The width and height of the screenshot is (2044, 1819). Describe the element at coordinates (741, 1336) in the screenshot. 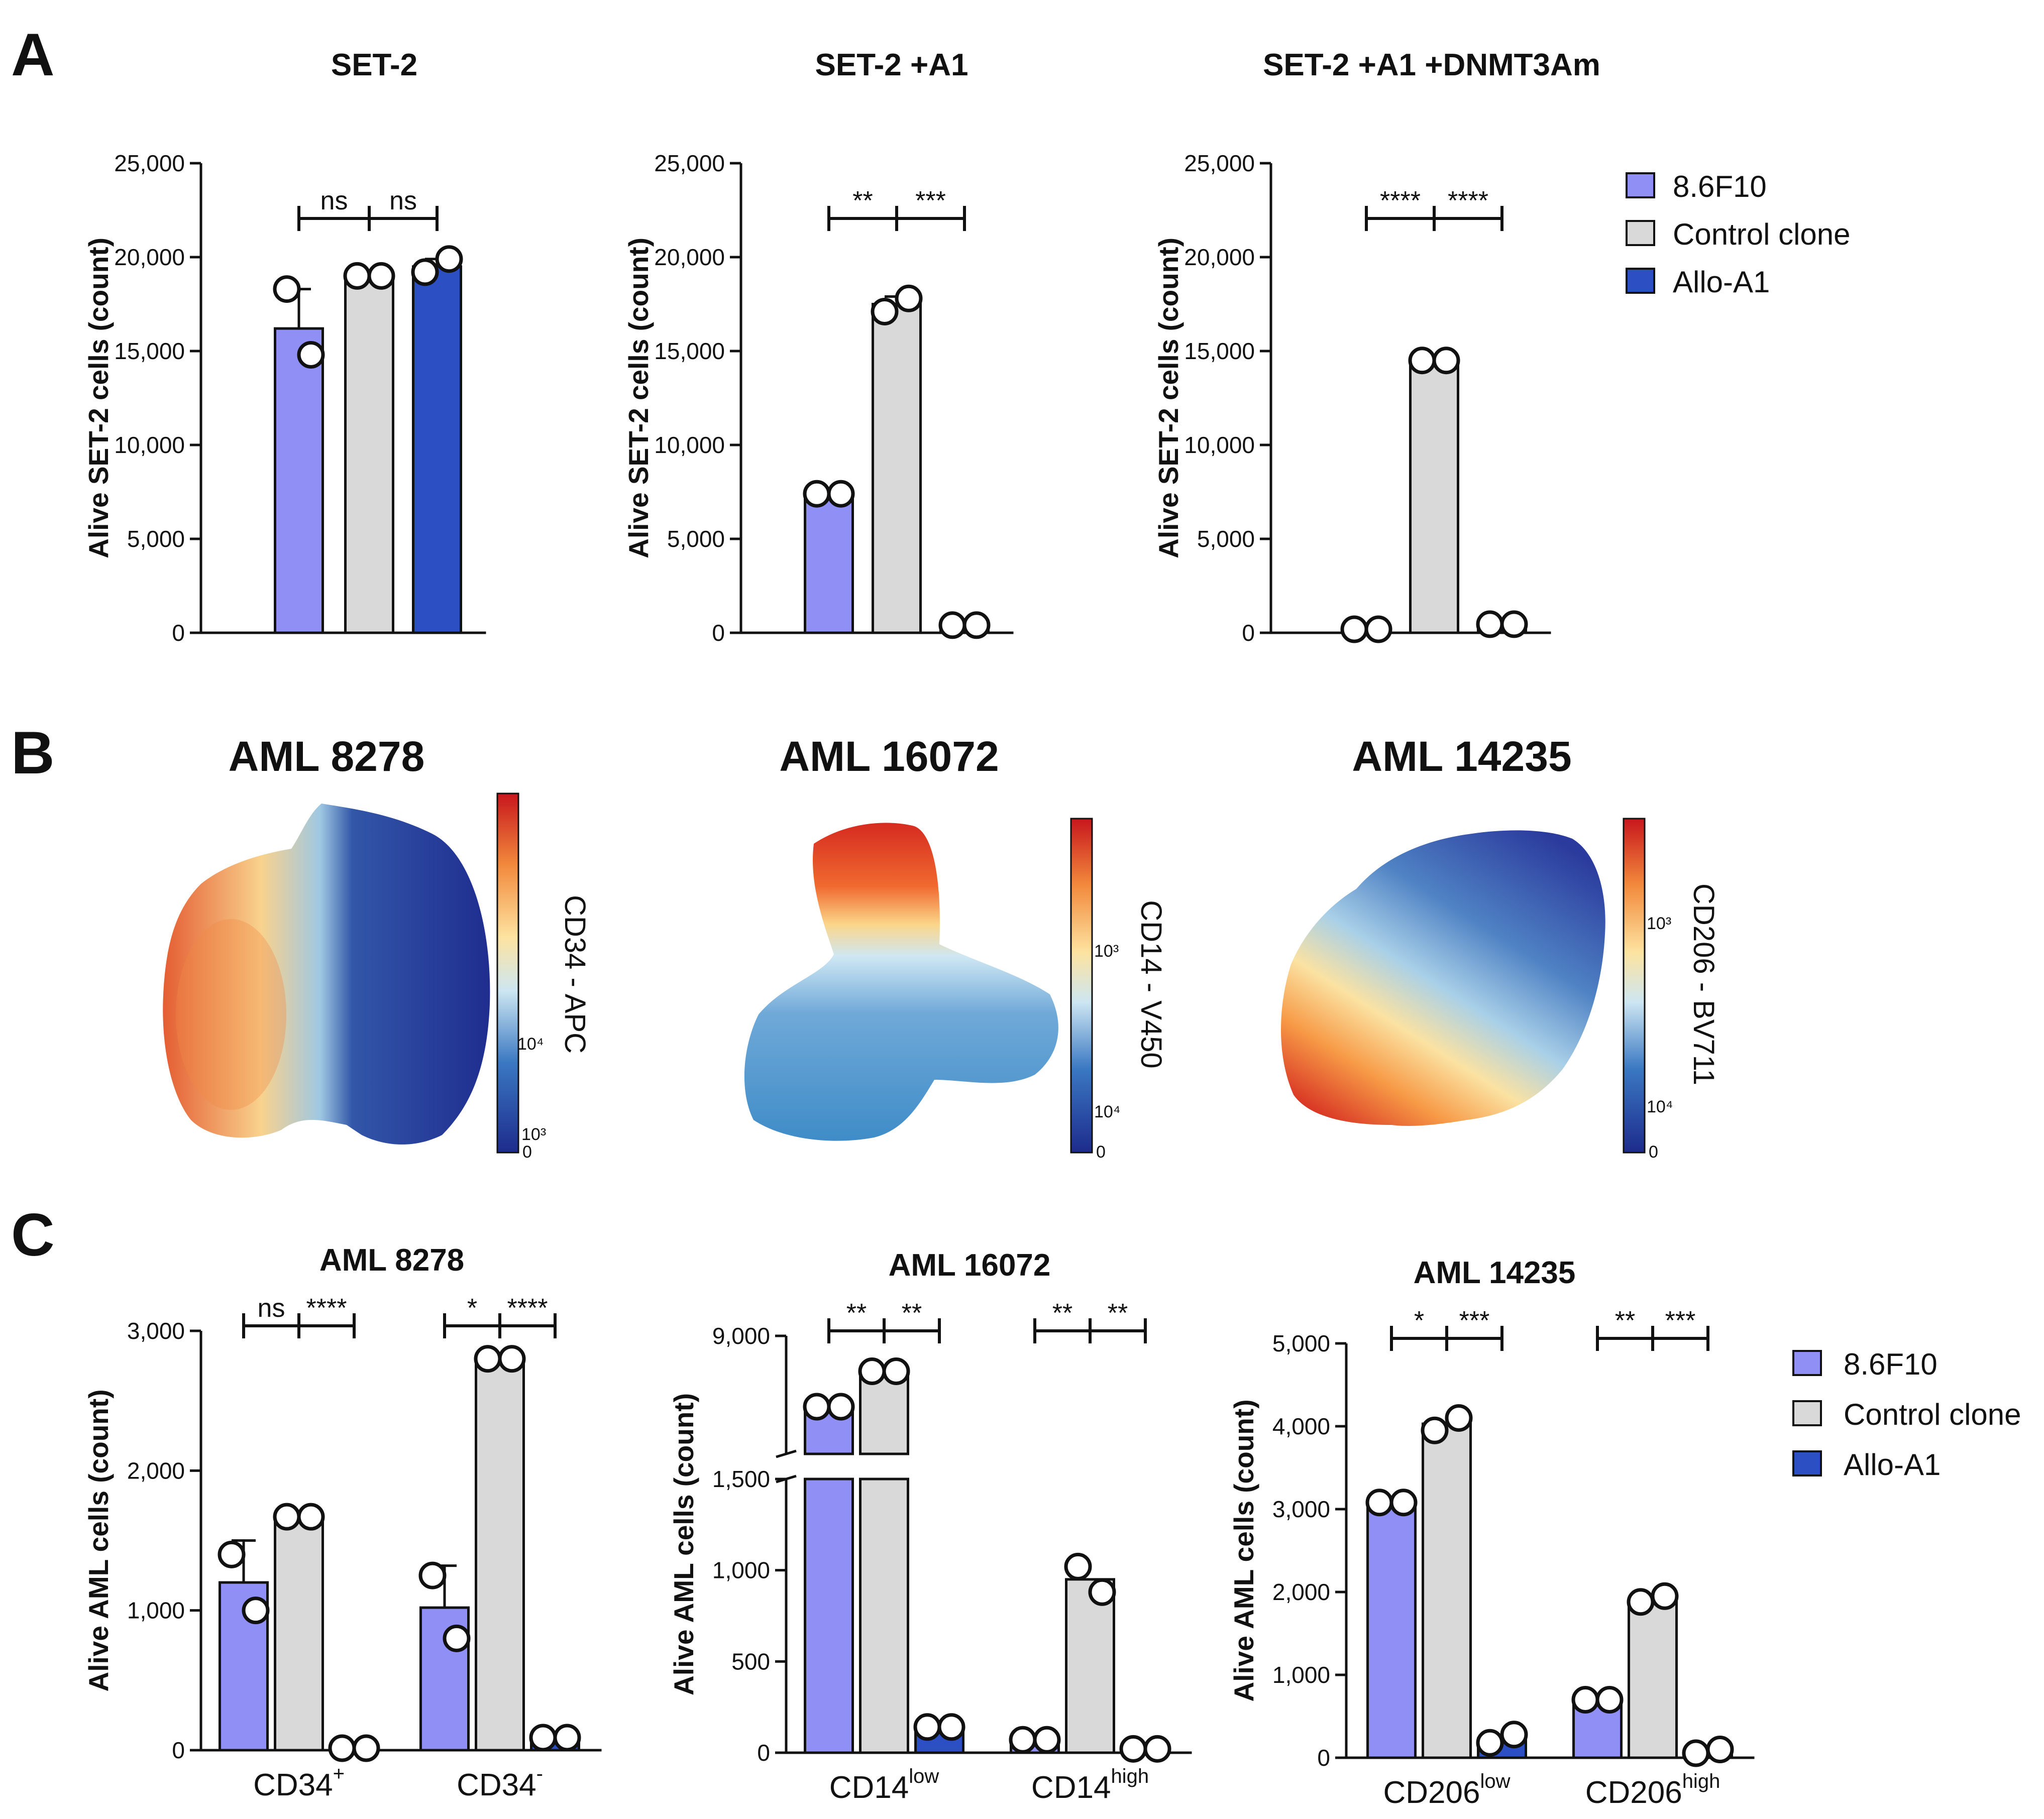

I see `y-tick-label: 9,000` at that location.